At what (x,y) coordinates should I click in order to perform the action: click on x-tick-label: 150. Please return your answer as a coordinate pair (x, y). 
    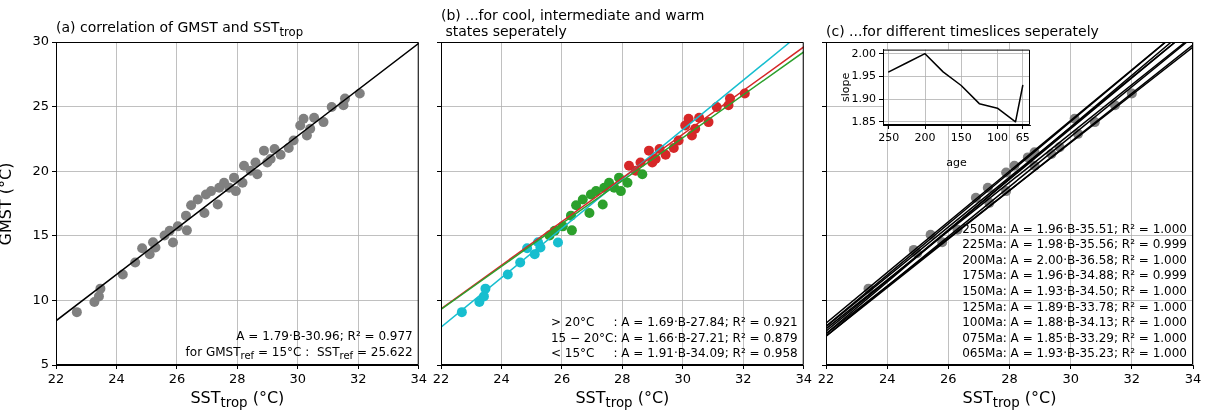
    Looking at the image, I should click on (961, 138).